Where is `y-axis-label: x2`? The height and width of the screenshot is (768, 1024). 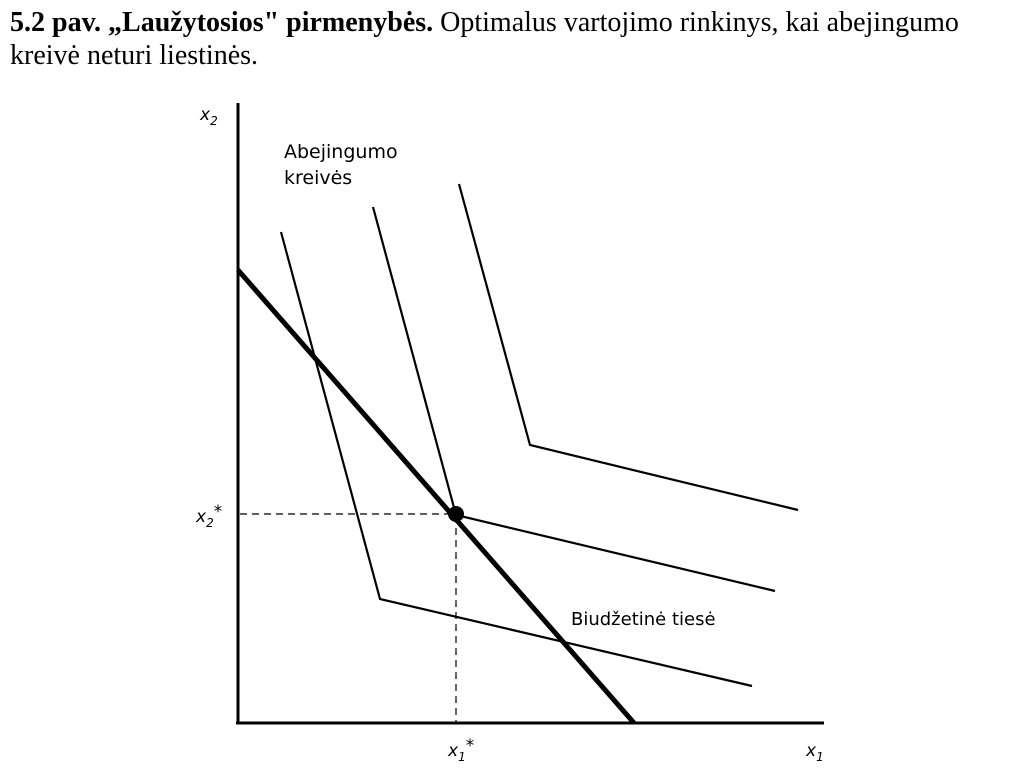
y-axis-label: x2 is located at coordinates (208, 116).